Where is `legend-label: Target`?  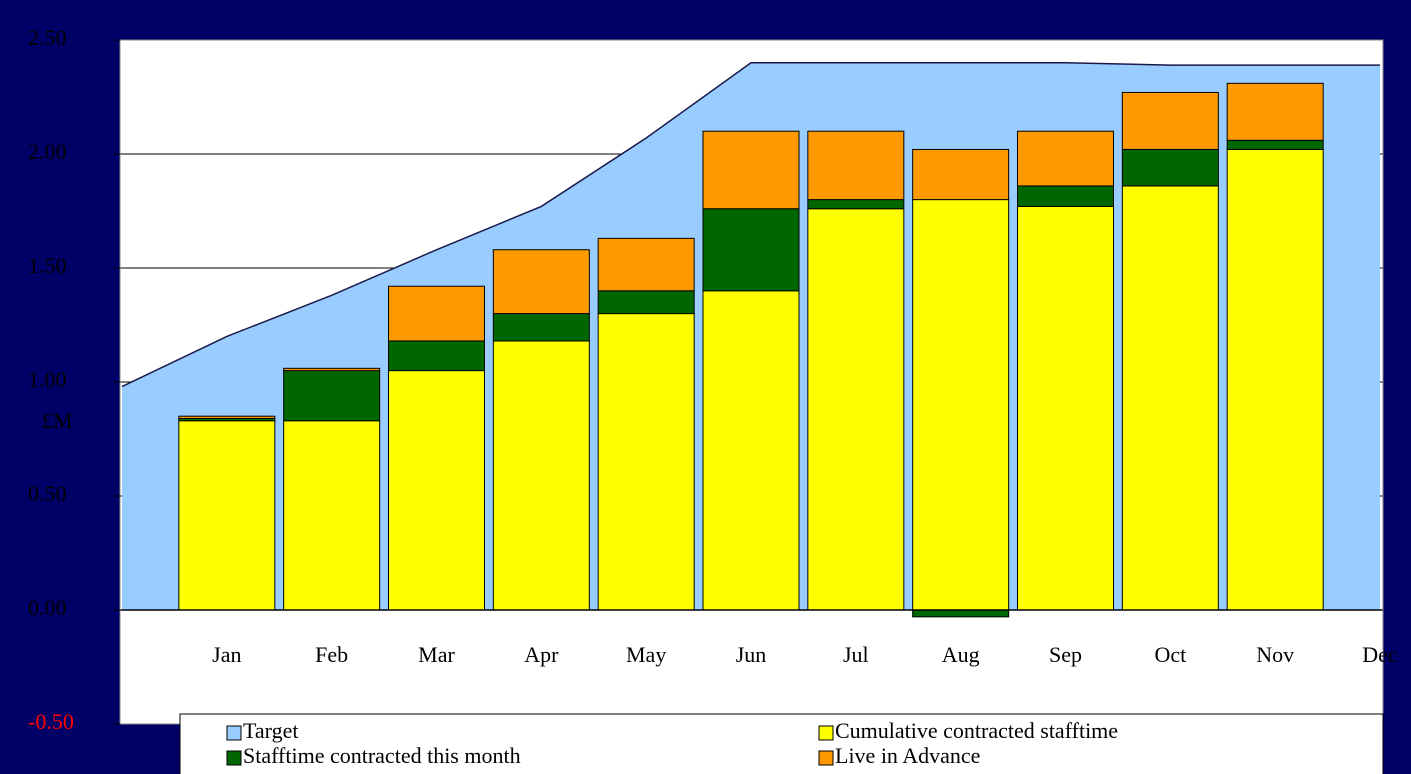 legend-label: Target is located at coordinates (270, 730).